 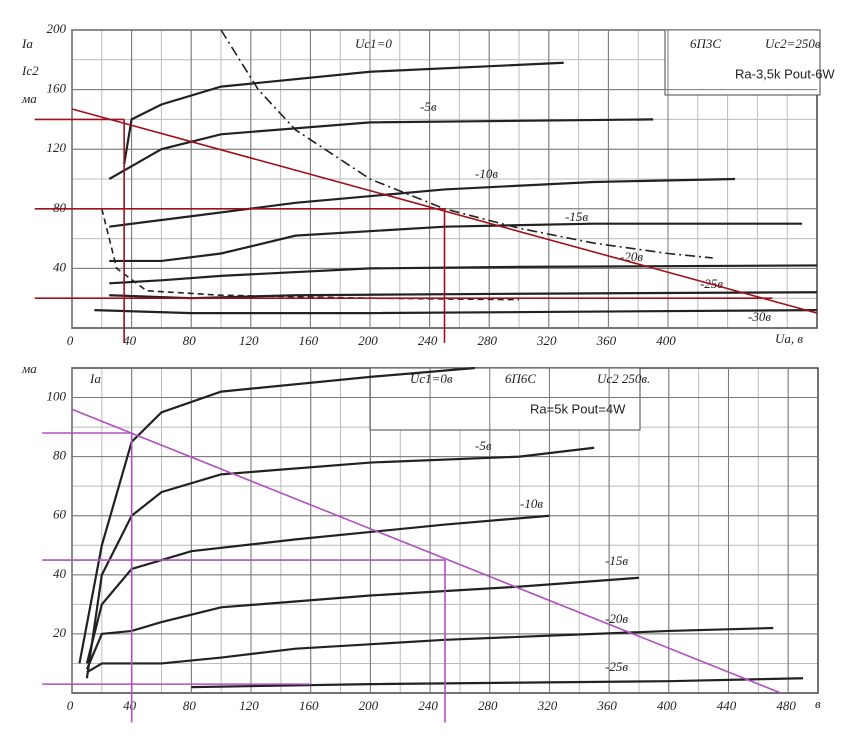 What do you see at coordinates (60, 632) in the screenshot?
I see `y-tick-label: 20` at bounding box center [60, 632].